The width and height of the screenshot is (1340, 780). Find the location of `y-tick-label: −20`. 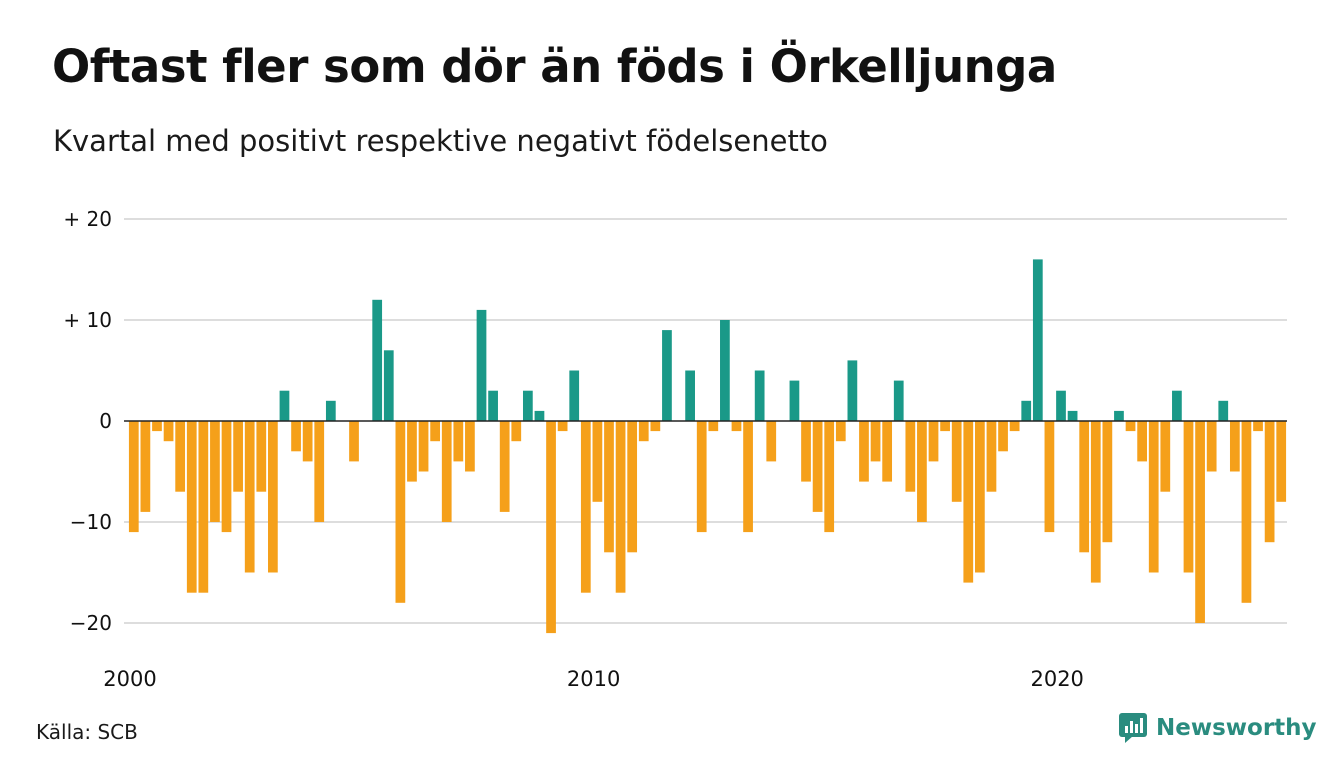

y-tick-label: −20 is located at coordinates (91, 623).